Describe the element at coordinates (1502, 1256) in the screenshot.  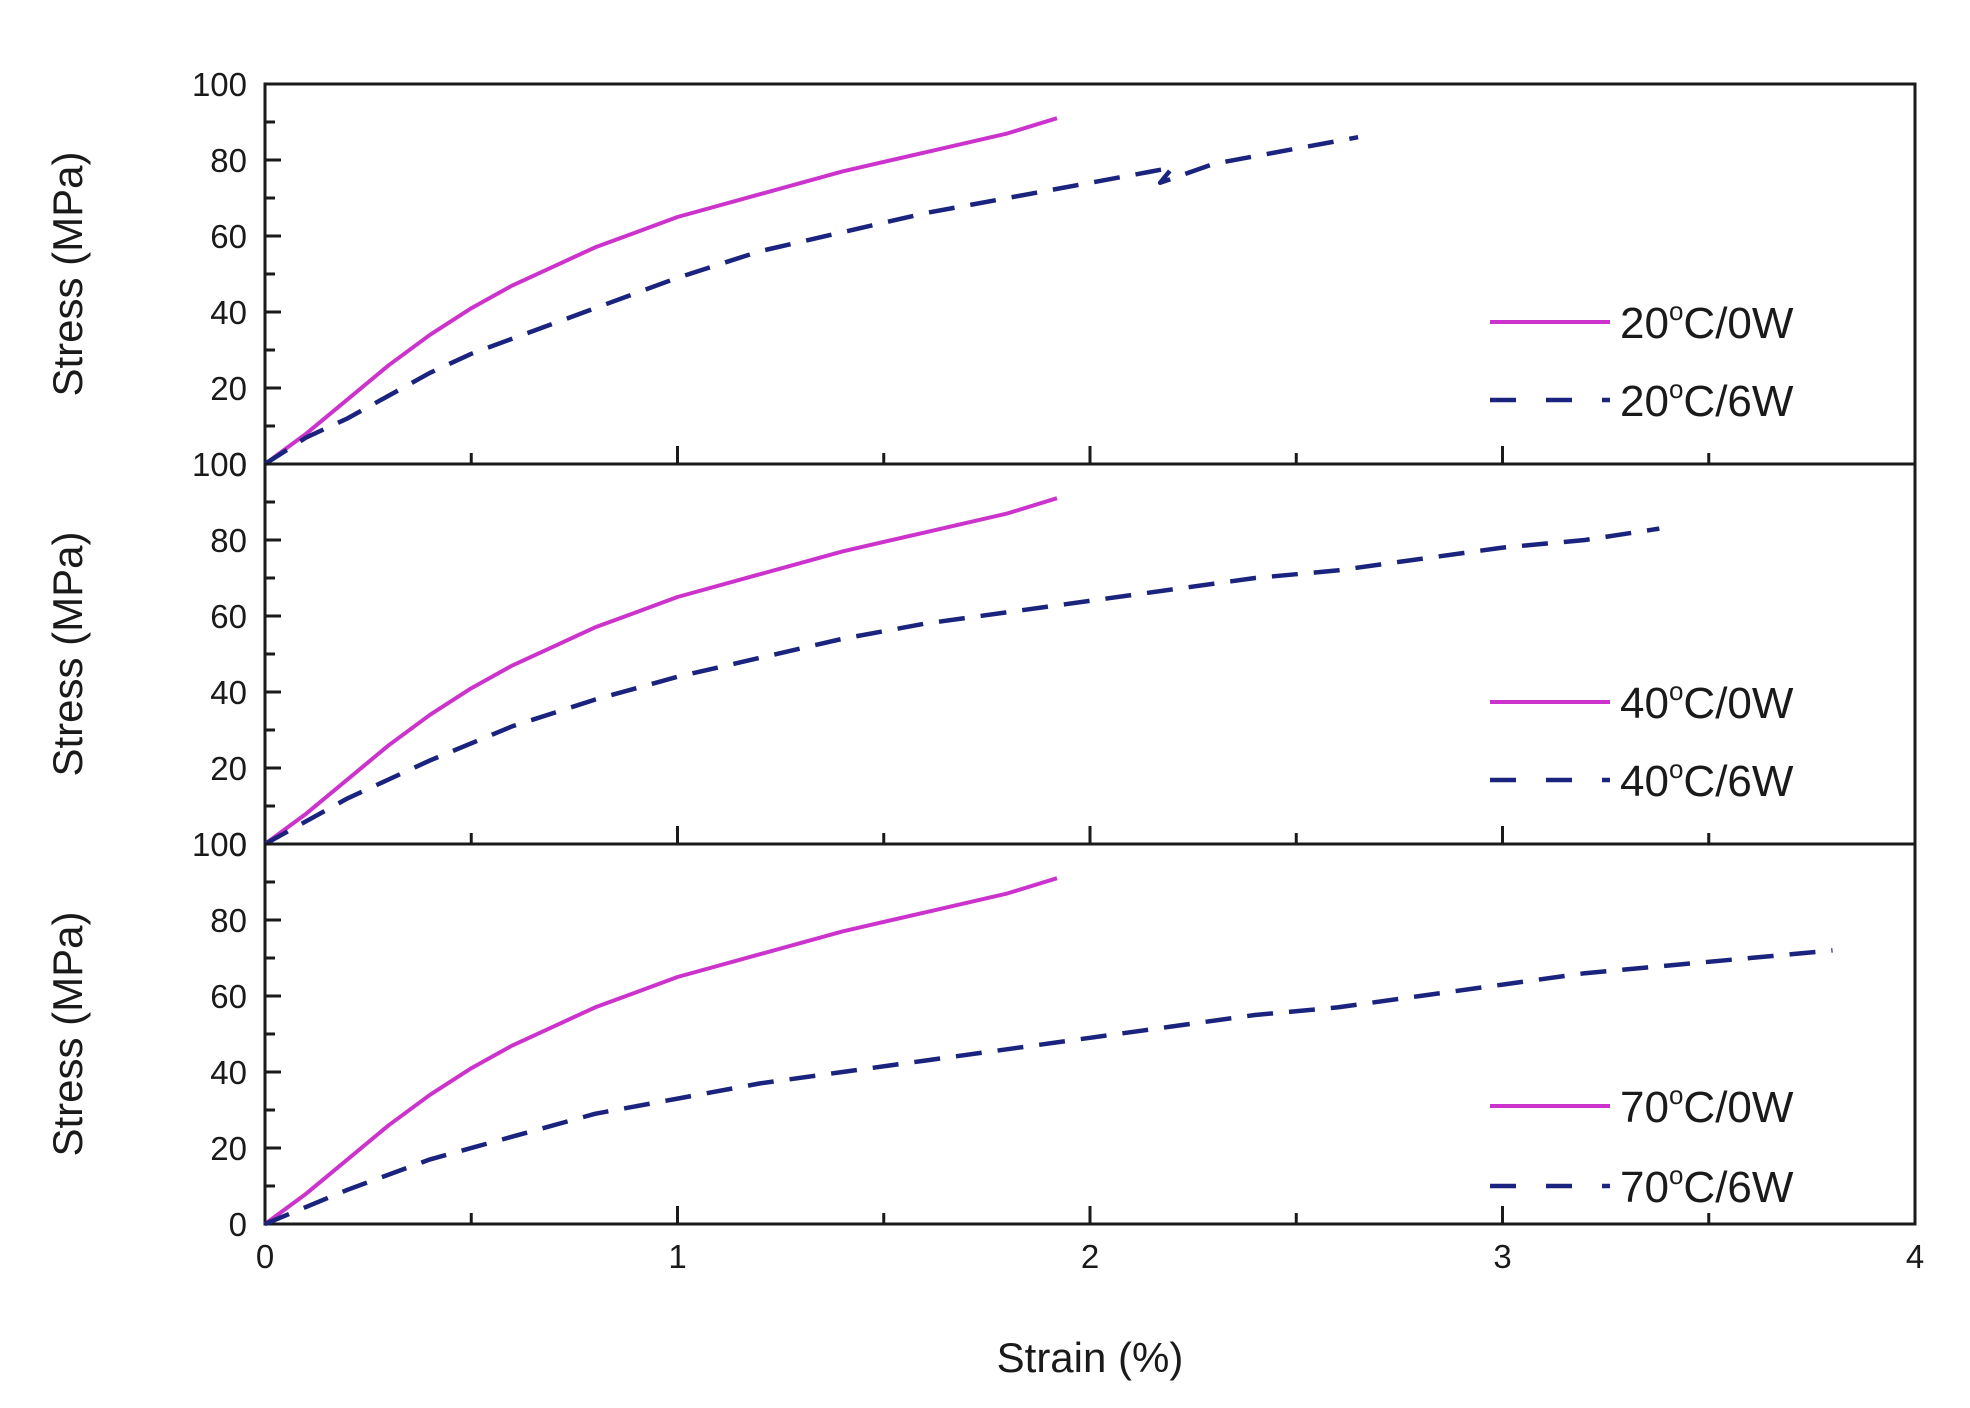
I see `x-tick-label: 3` at that location.